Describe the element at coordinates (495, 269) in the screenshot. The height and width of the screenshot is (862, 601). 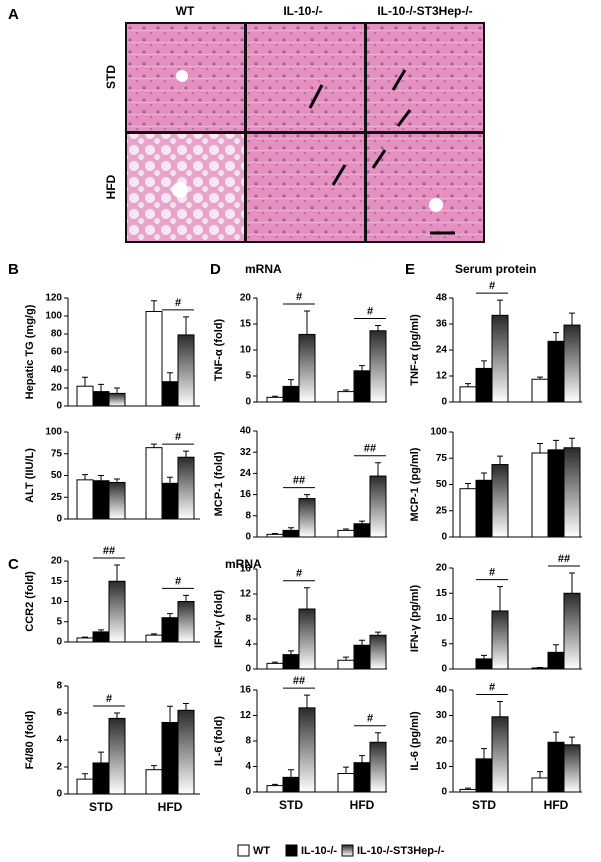
I see `section-title: Serum protein` at that location.